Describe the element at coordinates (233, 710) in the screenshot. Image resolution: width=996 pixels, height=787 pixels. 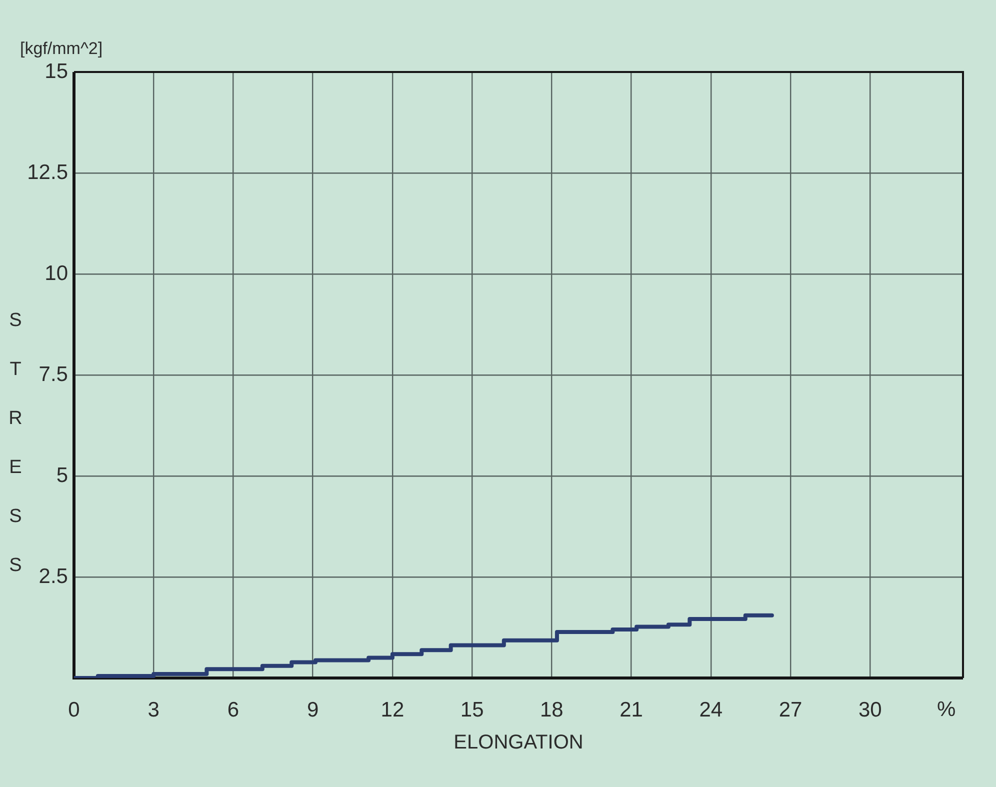
I see `x-tick-label: 6` at that location.